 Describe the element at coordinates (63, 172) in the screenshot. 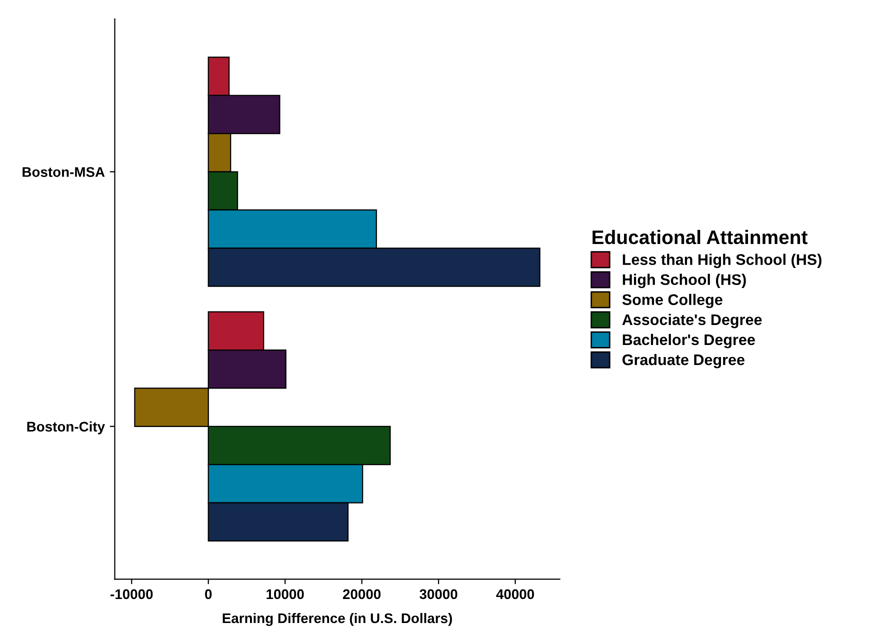

I see `y-tick-label: Boston-MSA` at that location.